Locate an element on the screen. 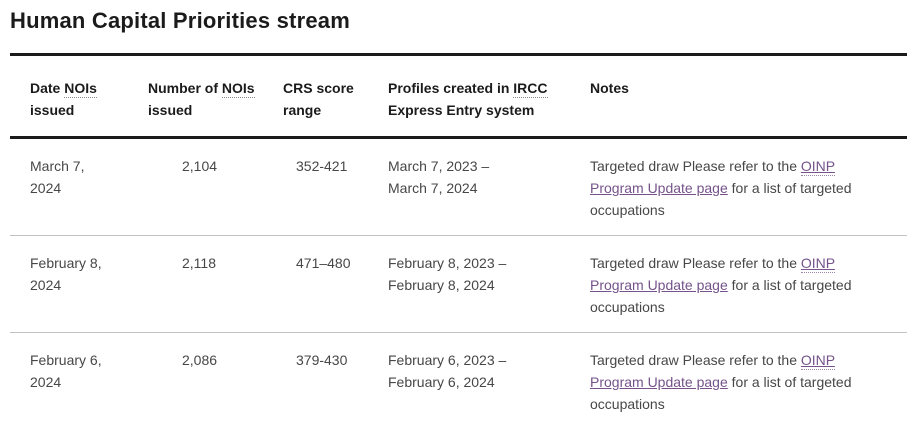 This screenshot has width=917, height=427. header-text: Date is located at coordinates (47, 88).